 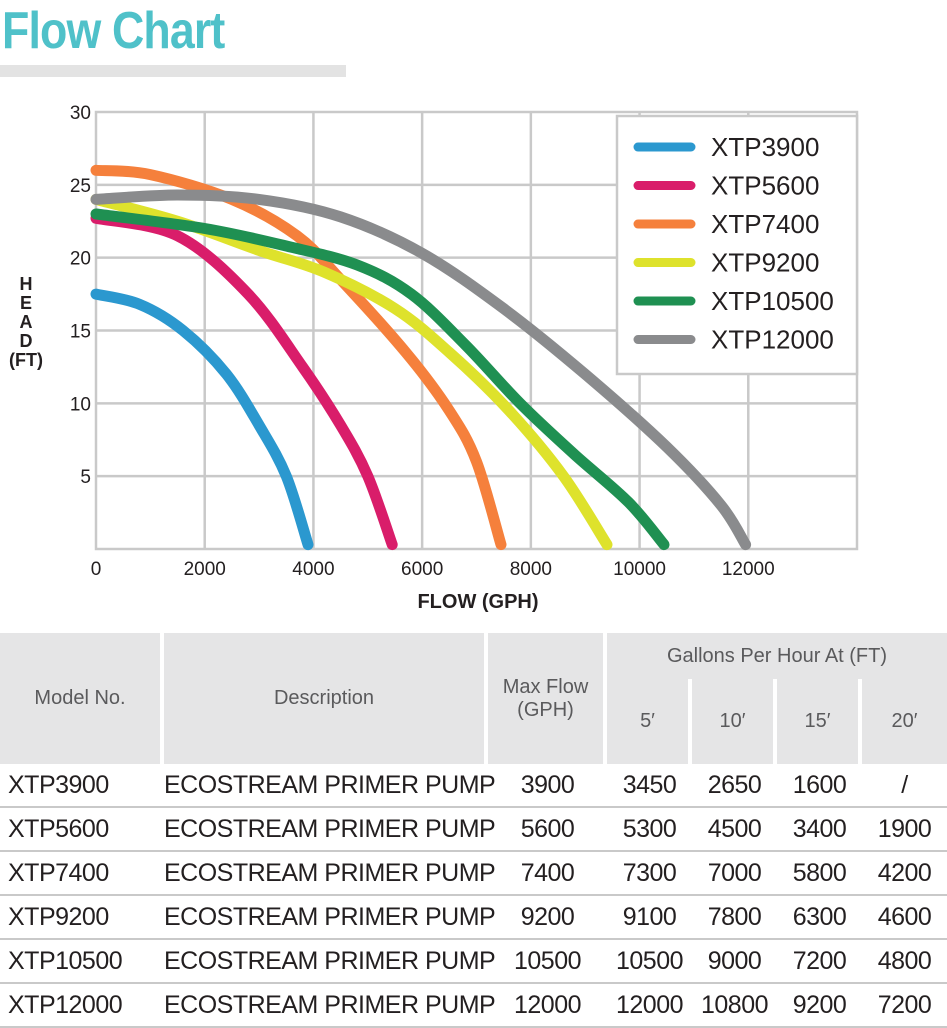 What do you see at coordinates (531, 569) in the screenshot?
I see `x-tick-label: 8000` at bounding box center [531, 569].